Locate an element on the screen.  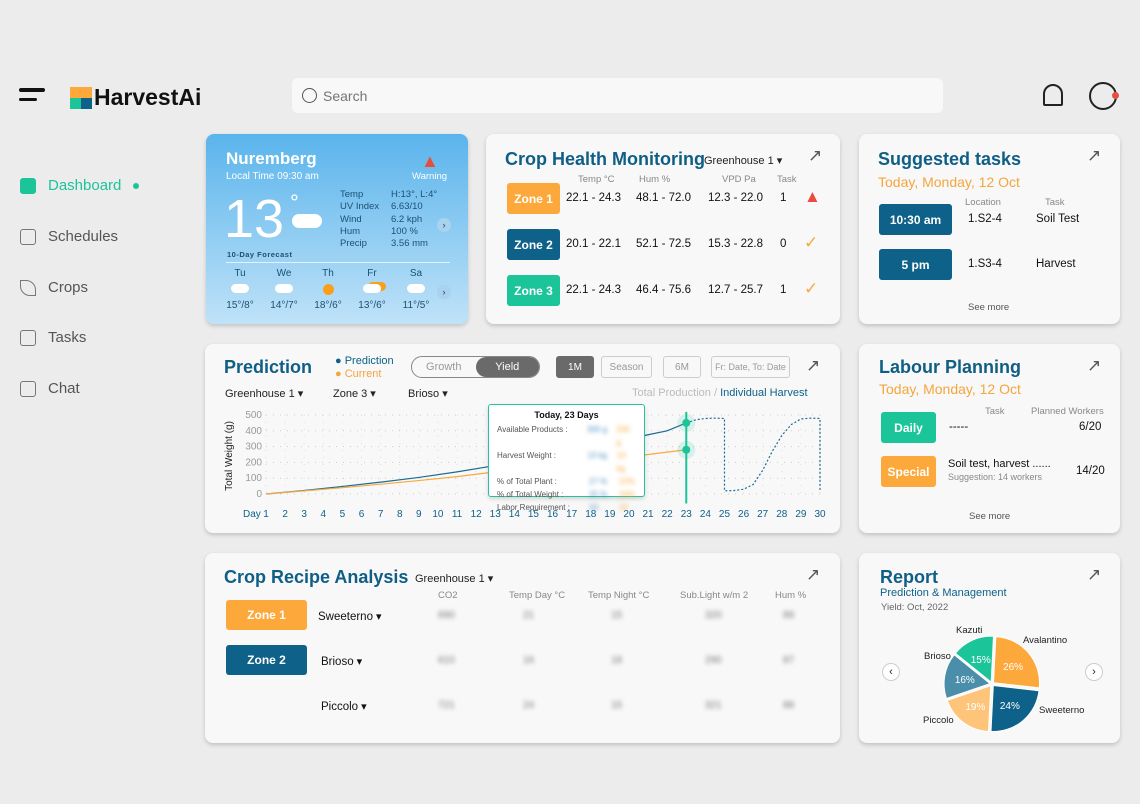
search-bar is located at coordinates (617, 95).